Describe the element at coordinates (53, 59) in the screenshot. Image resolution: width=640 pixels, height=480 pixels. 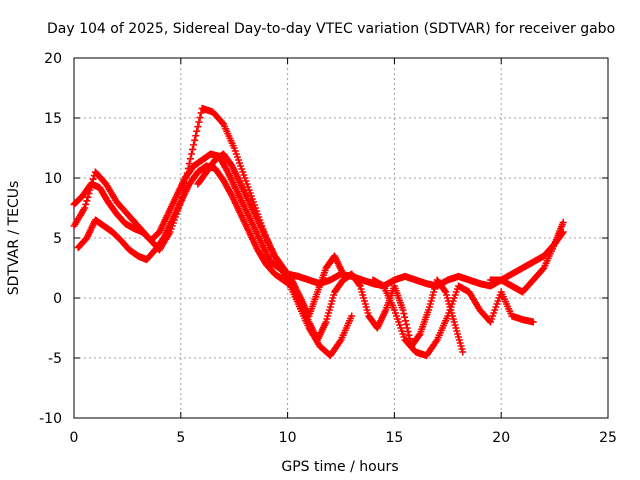
I see `y-tick-label: 20` at that location.